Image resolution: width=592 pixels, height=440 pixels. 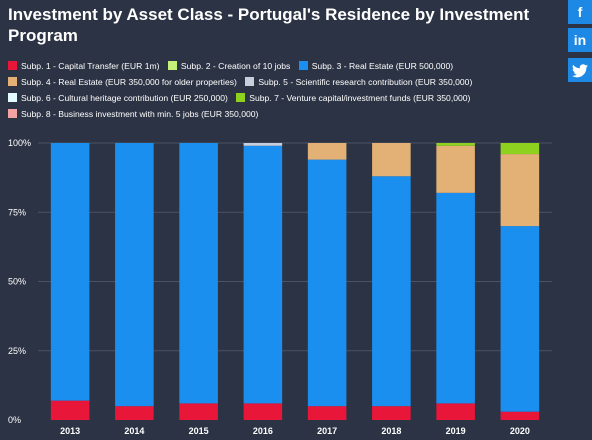 I want to click on x-tick-label: 2017, so click(x=327, y=431).